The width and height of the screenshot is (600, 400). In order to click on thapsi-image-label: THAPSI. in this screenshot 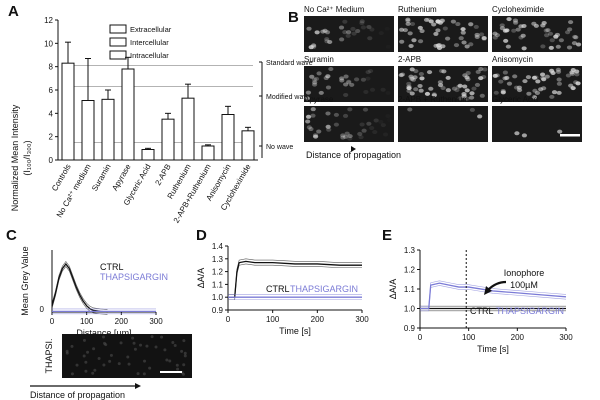, I will do `click(49, 355)`.